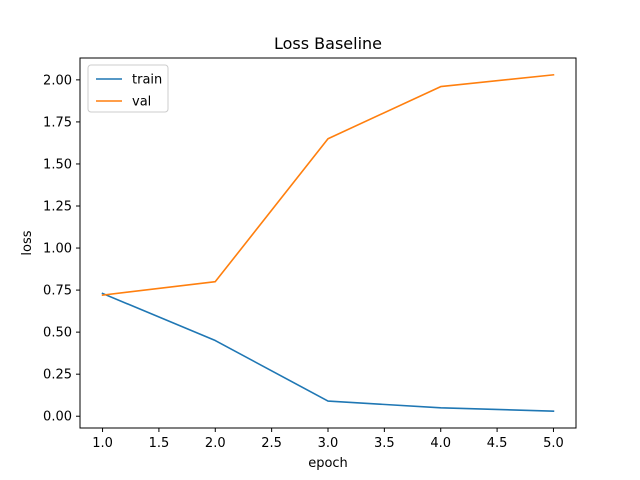 Image resolution: width=640 pixels, height=480 pixels. Describe the element at coordinates (128, 88) in the screenshot. I see `legend: train val` at that location.